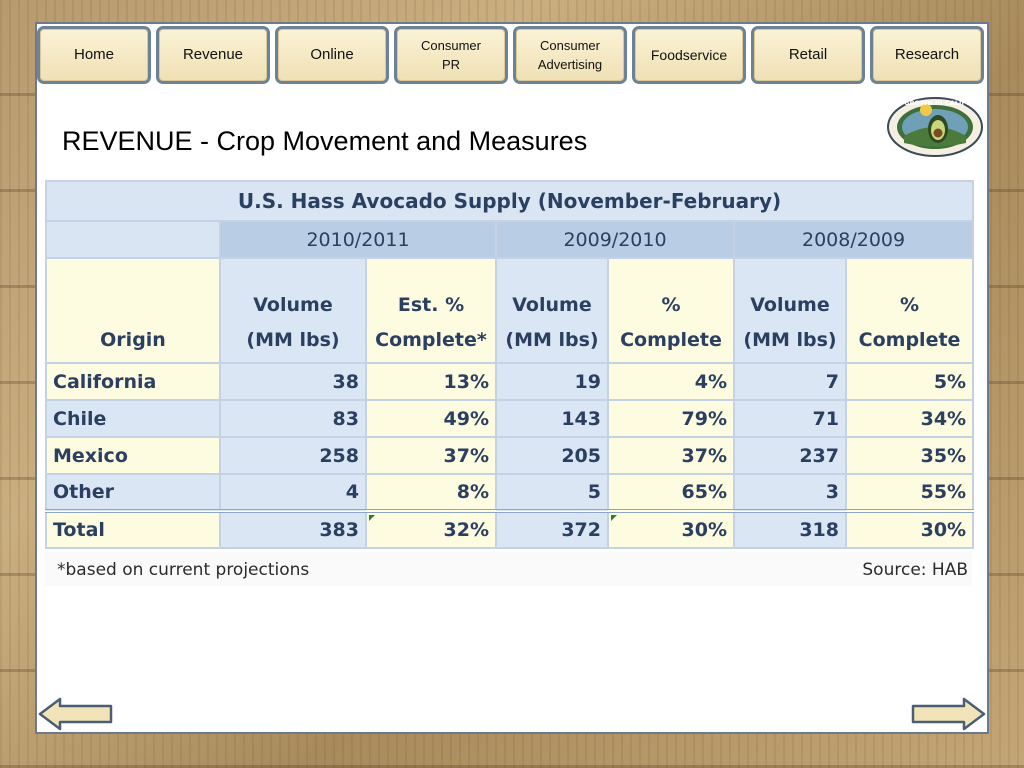 This screenshot has height=768, width=1024. What do you see at coordinates (431, 310) in the screenshot?
I see `est-percent-header: Est. % Complete*` at bounding box center [431, 310].